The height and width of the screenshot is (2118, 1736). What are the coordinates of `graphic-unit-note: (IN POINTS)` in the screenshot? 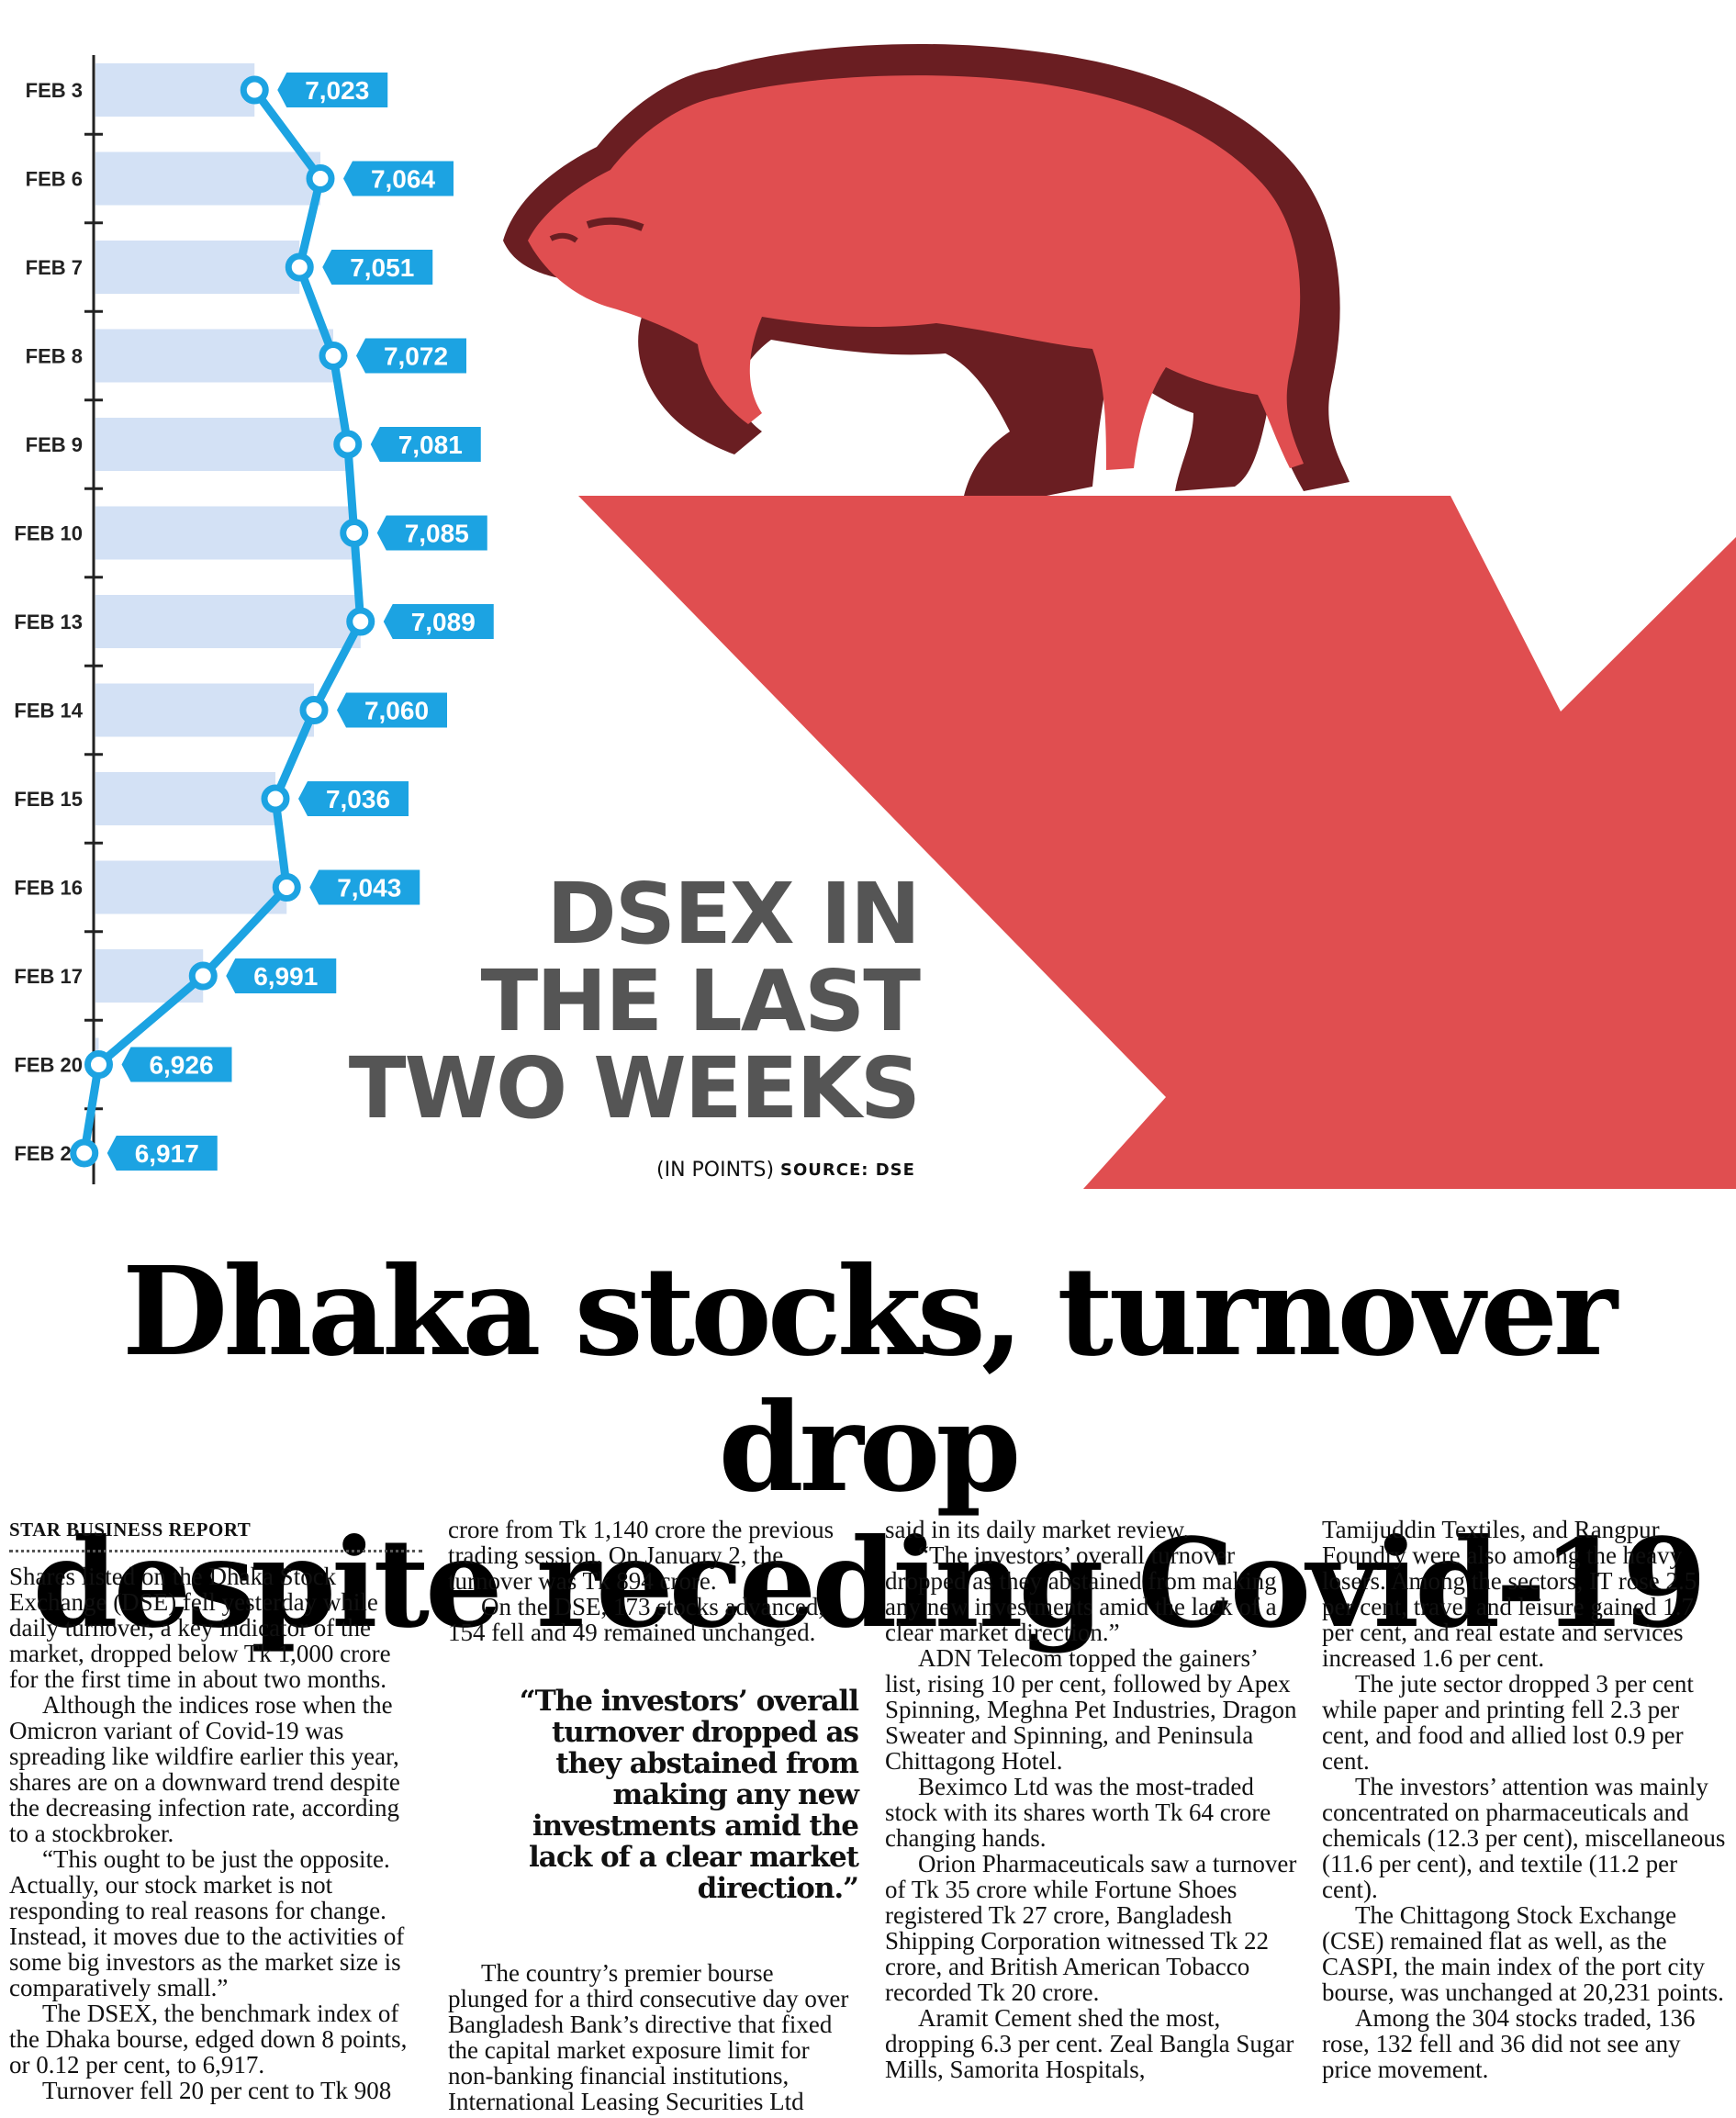 It's located at (715, 1170).